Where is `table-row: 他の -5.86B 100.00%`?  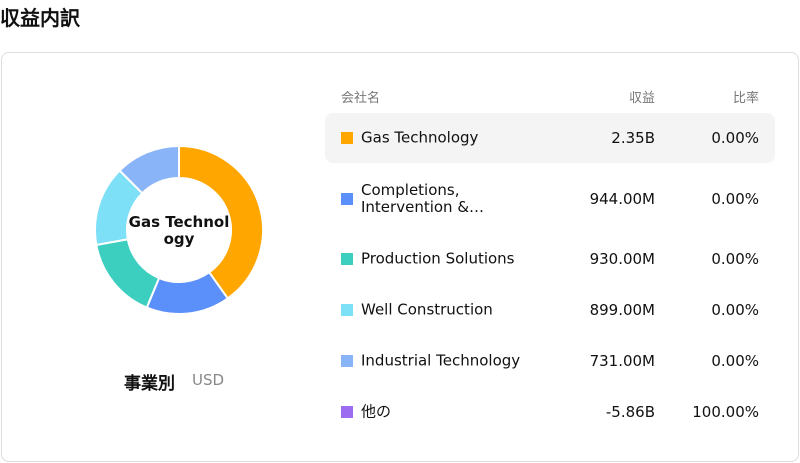
table-row: 他の -5.86B 100.00% is located at coordinates (550, 412).